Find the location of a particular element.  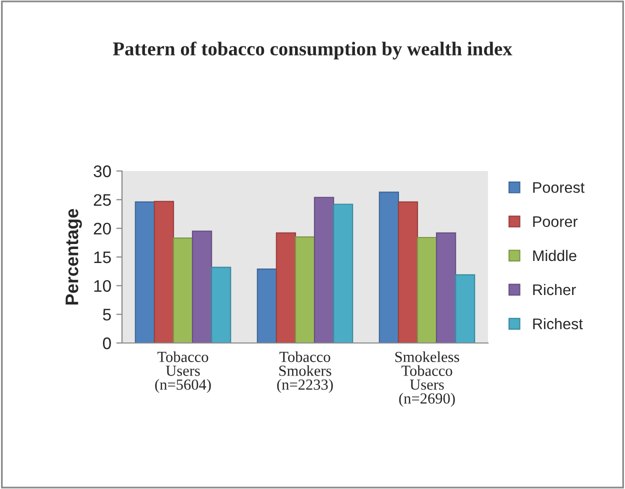

y-tick-label: 5 is located at coordinates (106, 314).